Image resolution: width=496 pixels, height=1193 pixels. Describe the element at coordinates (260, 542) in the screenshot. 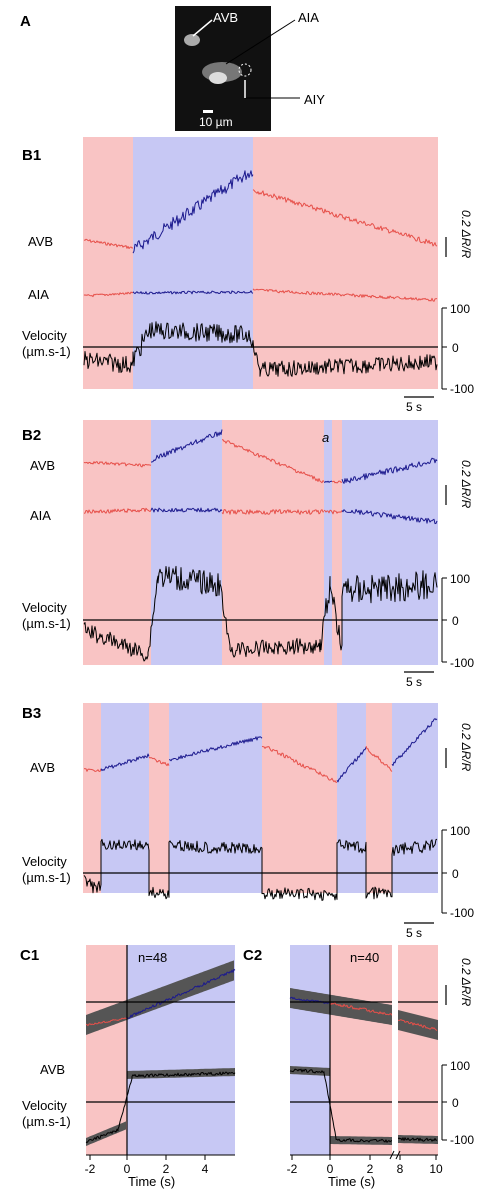

I see `b2-background` at that location.